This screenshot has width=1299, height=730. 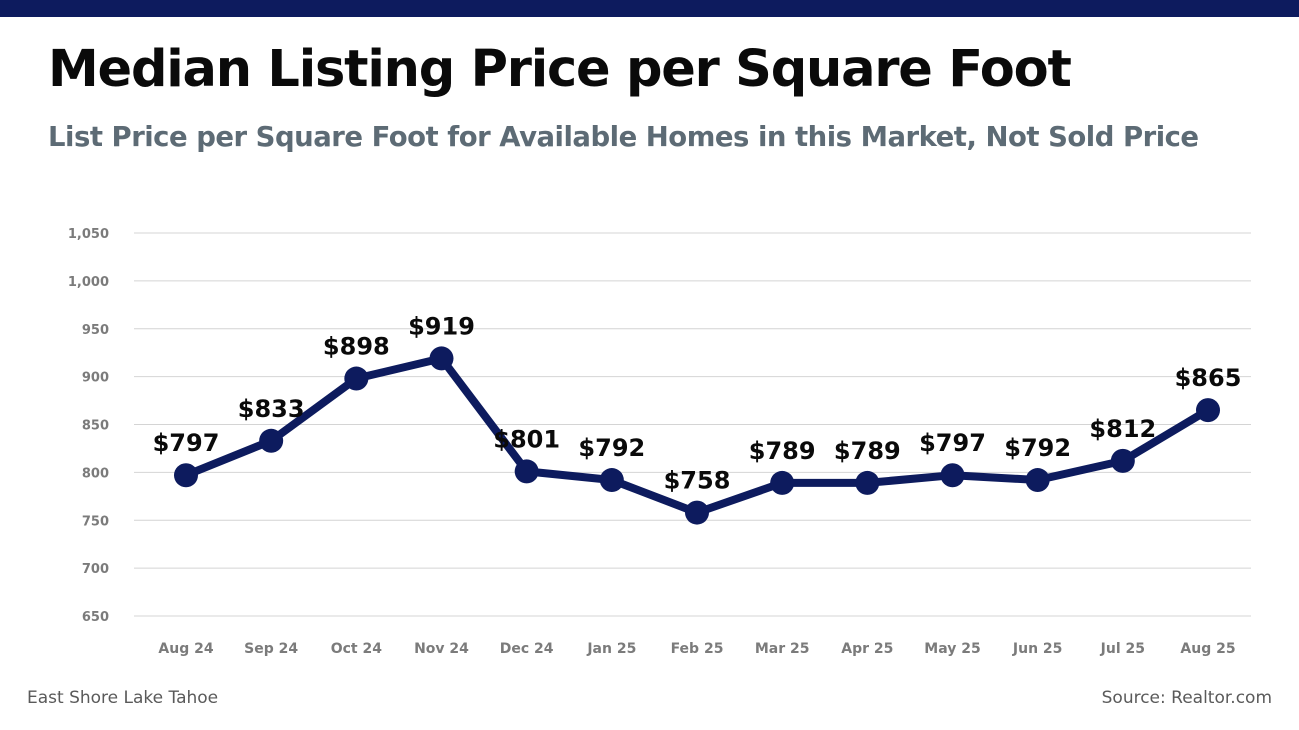 I want to click on x-tick-label: Dec 24, so click(x=527, y=649).